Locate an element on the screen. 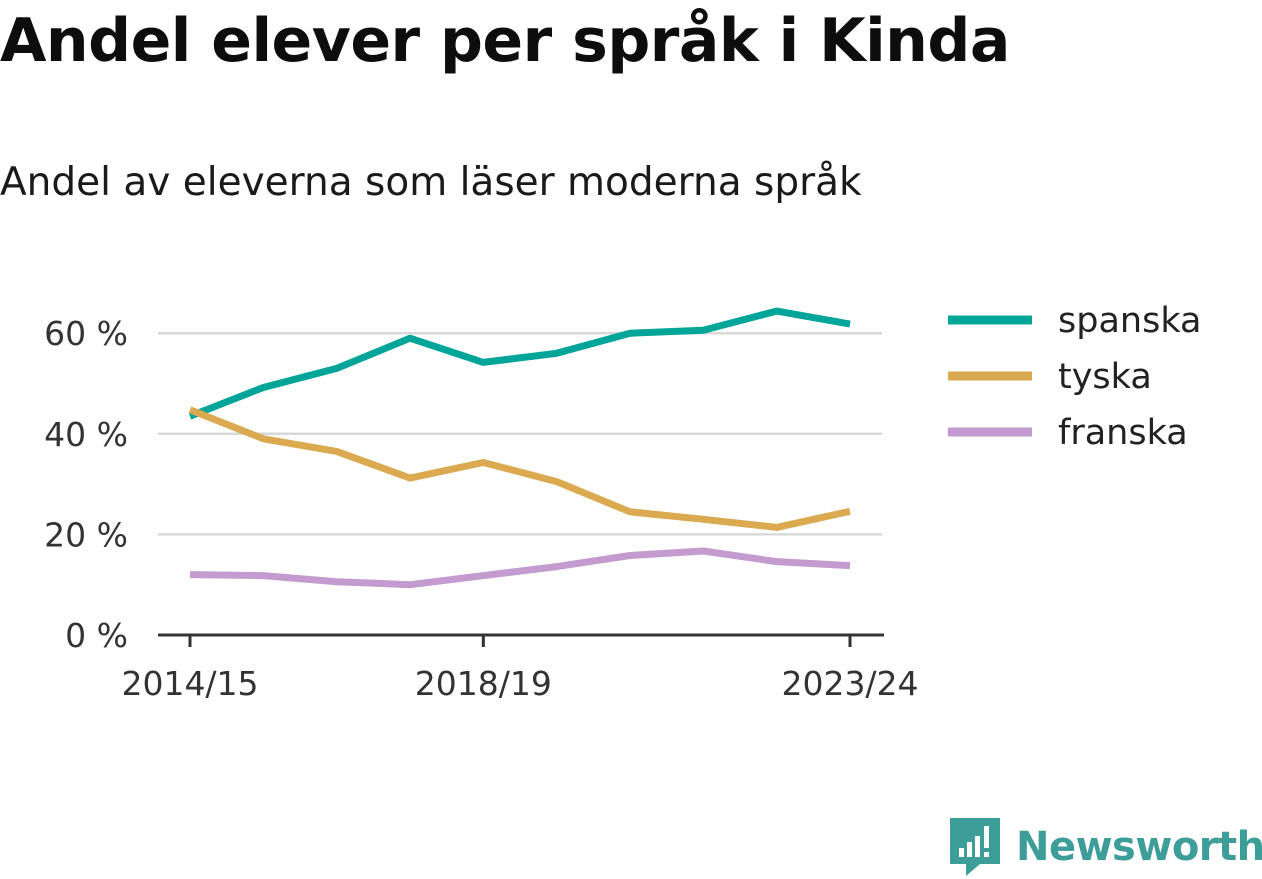 The height and width of the screenshot is (879, 1262). newsworthy-logo-icon is located at coordinates (975, 847).